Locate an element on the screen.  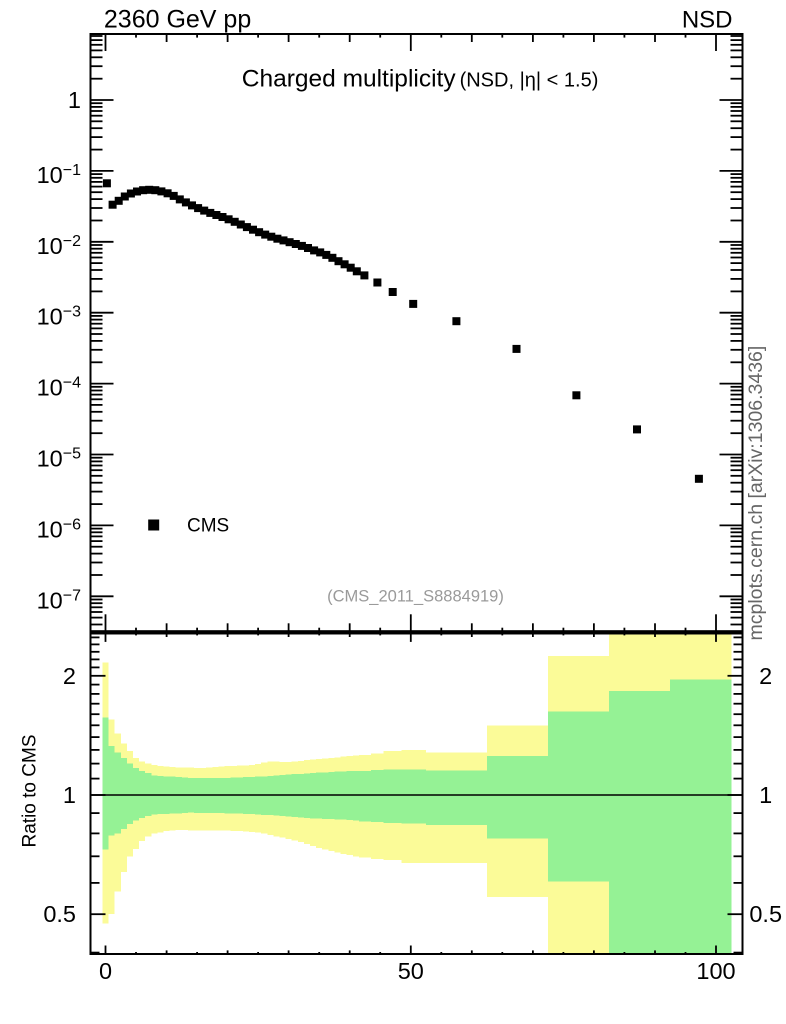
svg-text:mcplots.cern.ch [arXiv:1306.34: mcplots.cern.ch [arXiv:1306.3436] is located at coordinates (756, 493).